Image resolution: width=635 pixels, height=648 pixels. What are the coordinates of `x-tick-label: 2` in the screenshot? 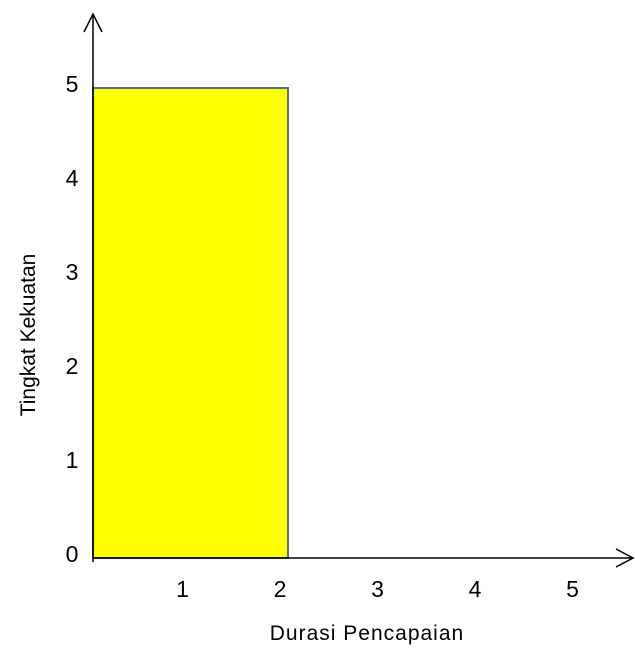 It's located at (280, 589).